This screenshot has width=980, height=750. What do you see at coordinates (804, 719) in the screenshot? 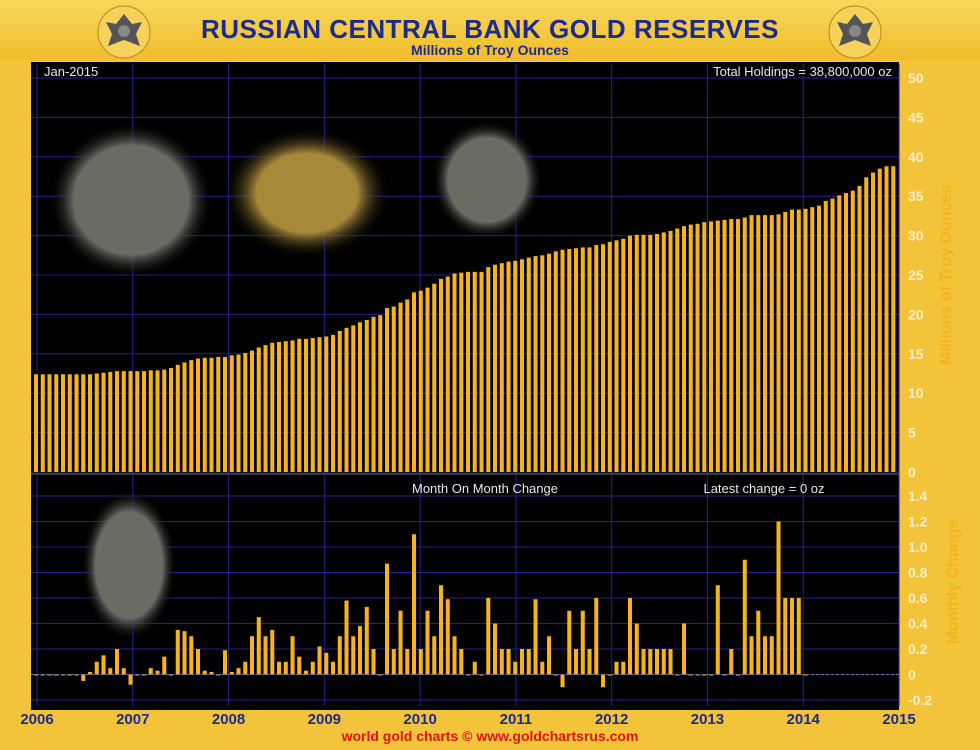
I see `x-tick-label: 2014` at bounding box center [804, 719].